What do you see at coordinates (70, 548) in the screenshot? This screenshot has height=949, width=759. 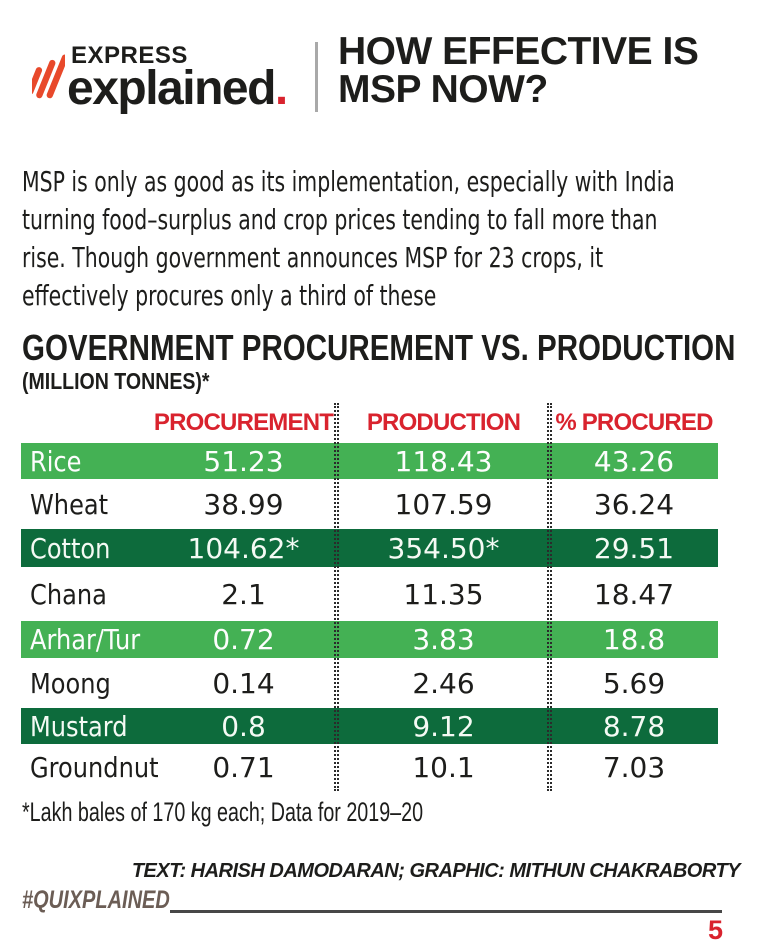 I see `crop-name-cell: Cotton` at bounding box center [70, 548].